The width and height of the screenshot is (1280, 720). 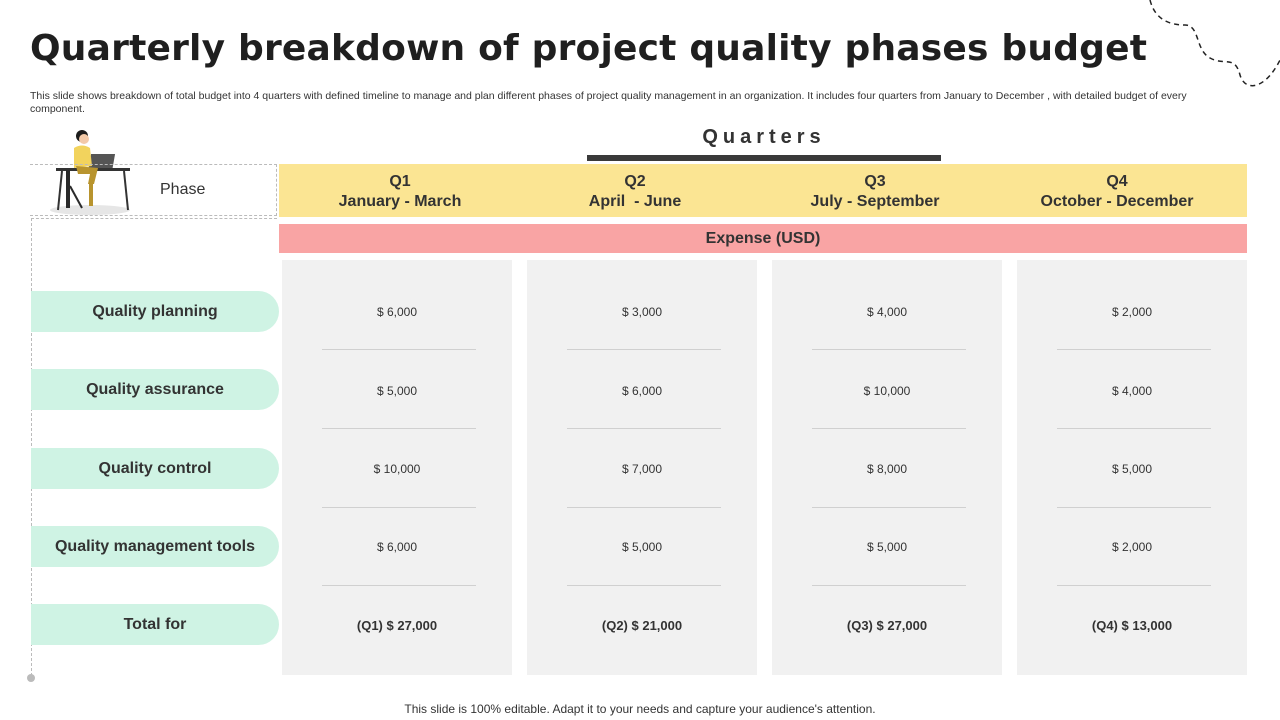 What do you see at coordinates (1214, 43) in the screenshot?
I see `dashed-curve-decoration` at bounding box center [1214, 43].